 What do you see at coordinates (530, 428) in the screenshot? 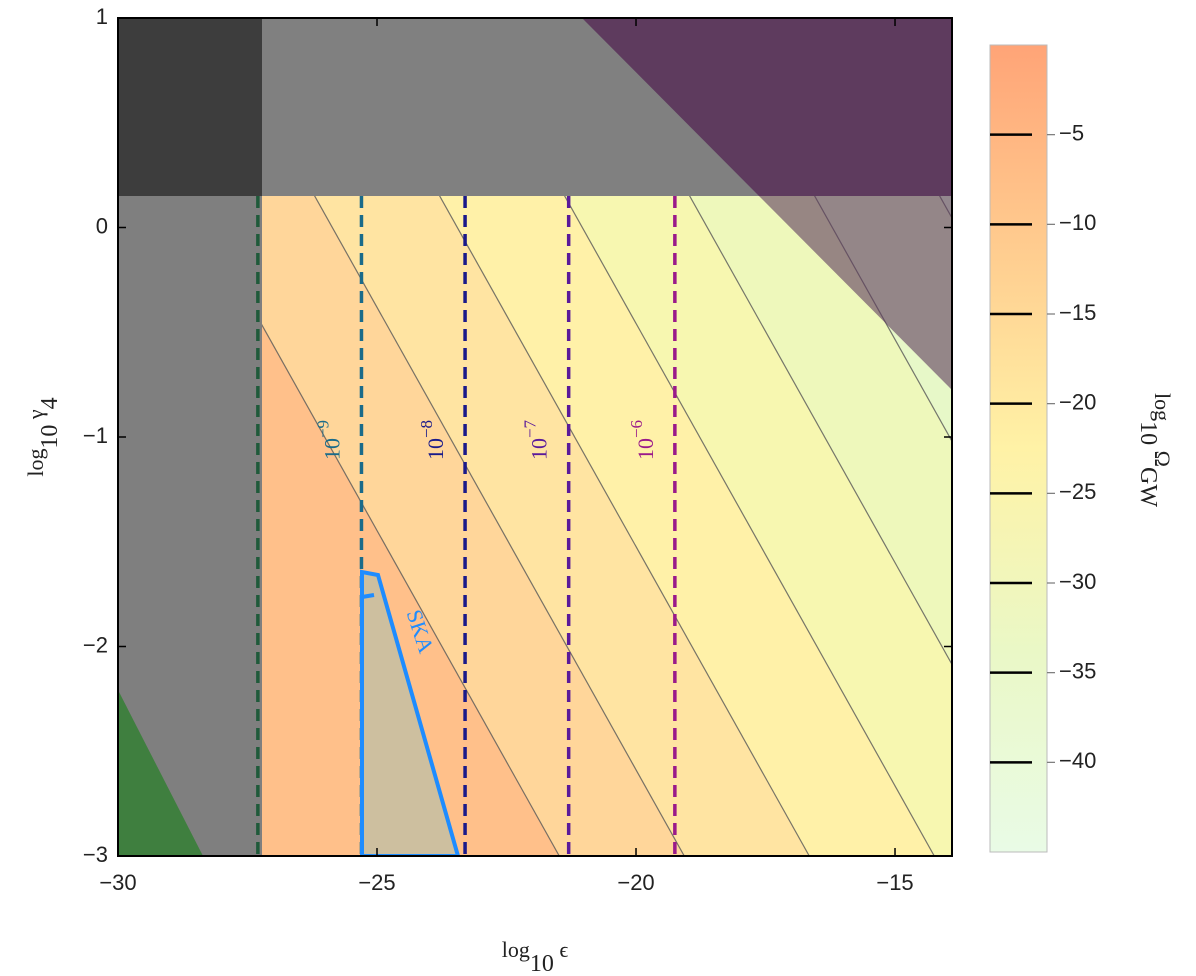
I see `label-part: −7` at bounding box center [530, 428].